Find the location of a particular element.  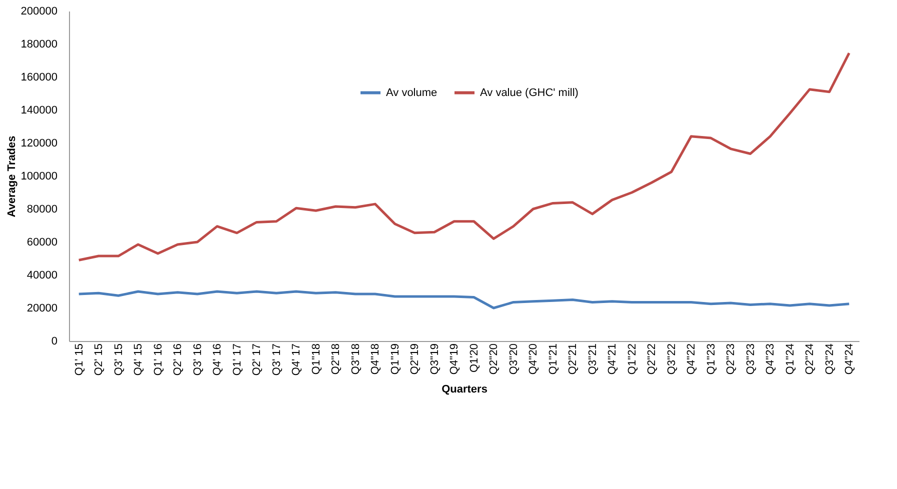

y-tick-label: 40000 is located at coordinates (42, 276).